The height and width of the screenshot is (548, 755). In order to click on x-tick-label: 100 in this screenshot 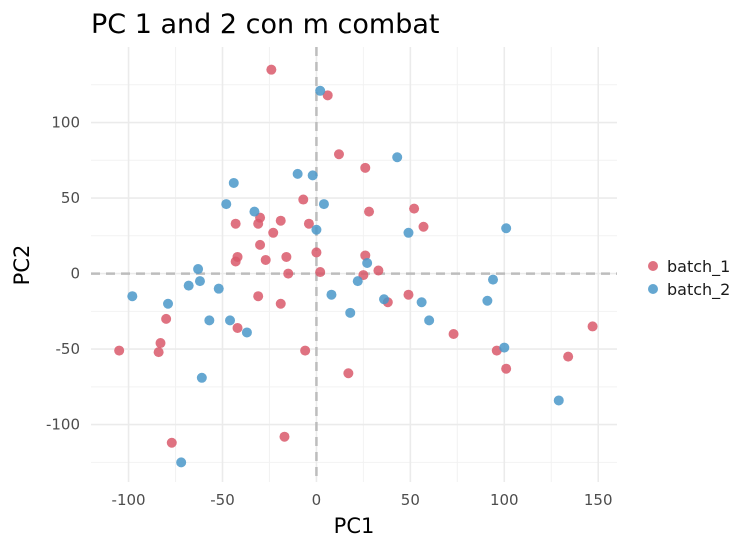, I will do `click(504, 500)`.